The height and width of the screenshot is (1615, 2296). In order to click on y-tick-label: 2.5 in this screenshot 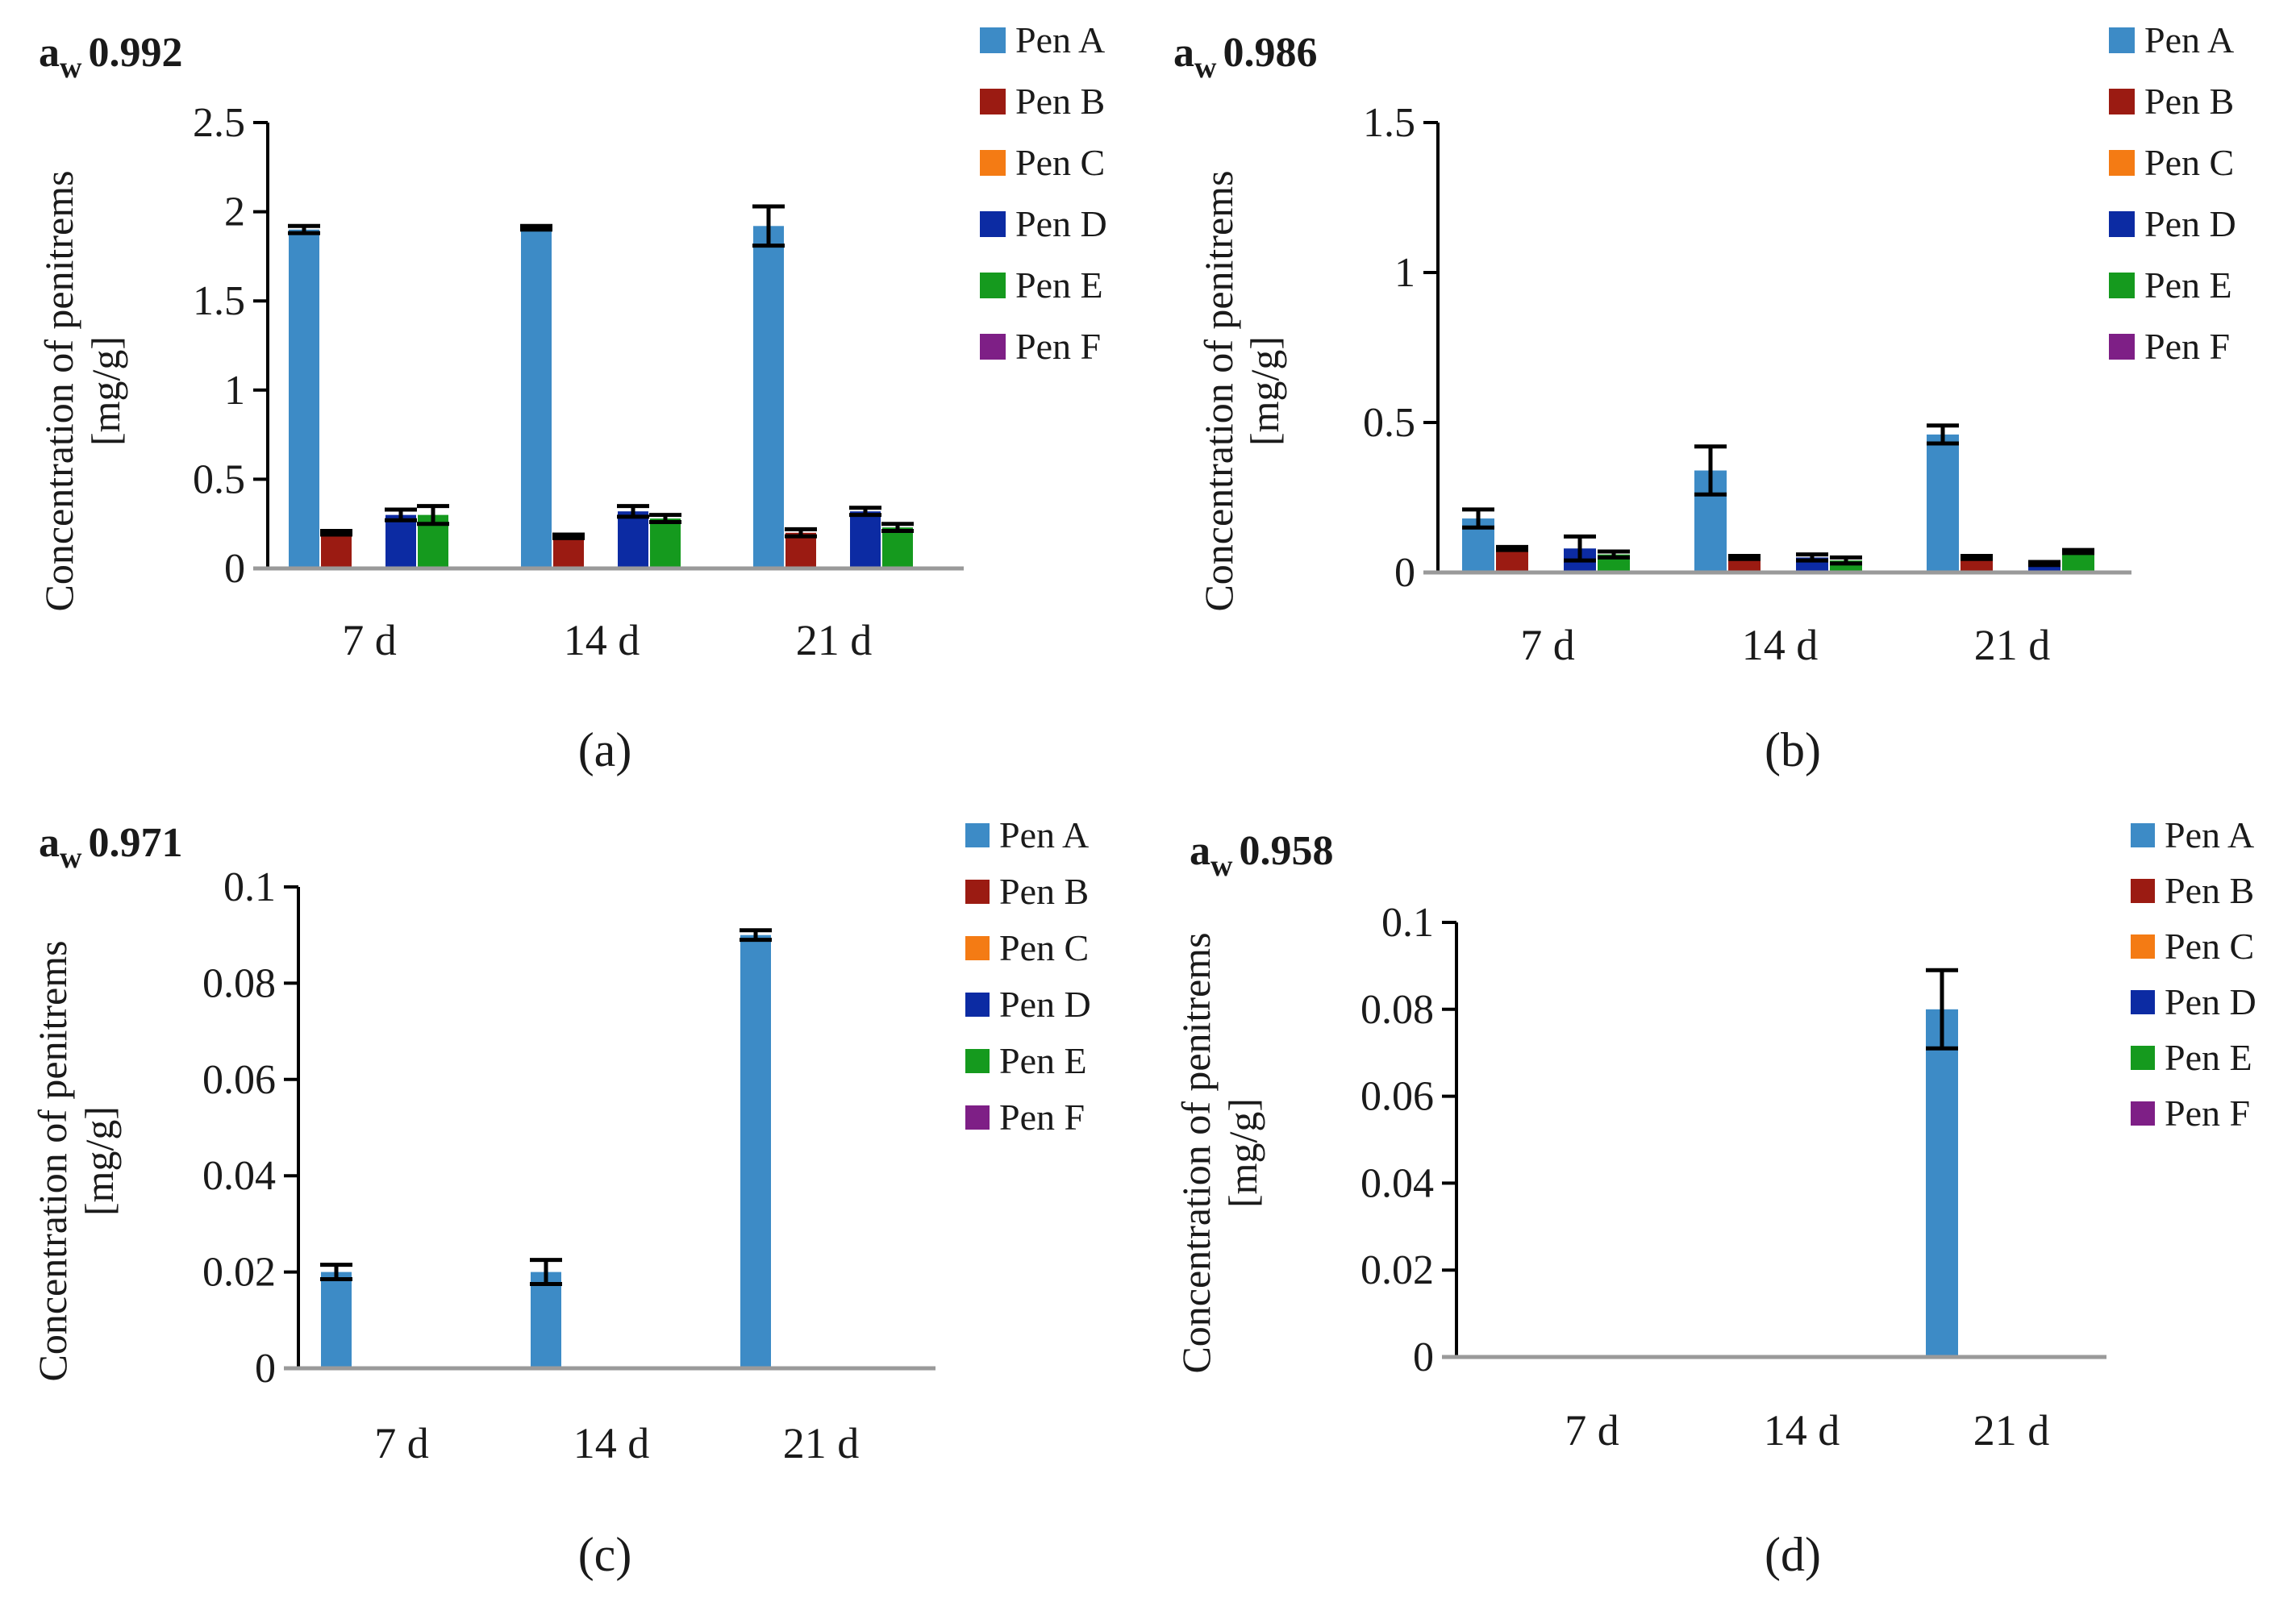, I will do `click(219, 123)`.